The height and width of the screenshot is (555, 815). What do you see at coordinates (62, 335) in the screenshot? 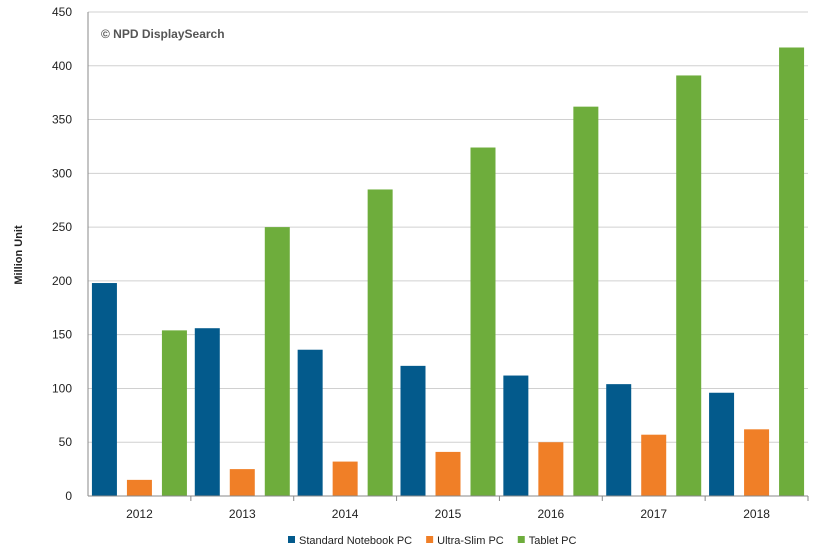
I see `y-tick-label: 150` at bounding box center [62, 335].